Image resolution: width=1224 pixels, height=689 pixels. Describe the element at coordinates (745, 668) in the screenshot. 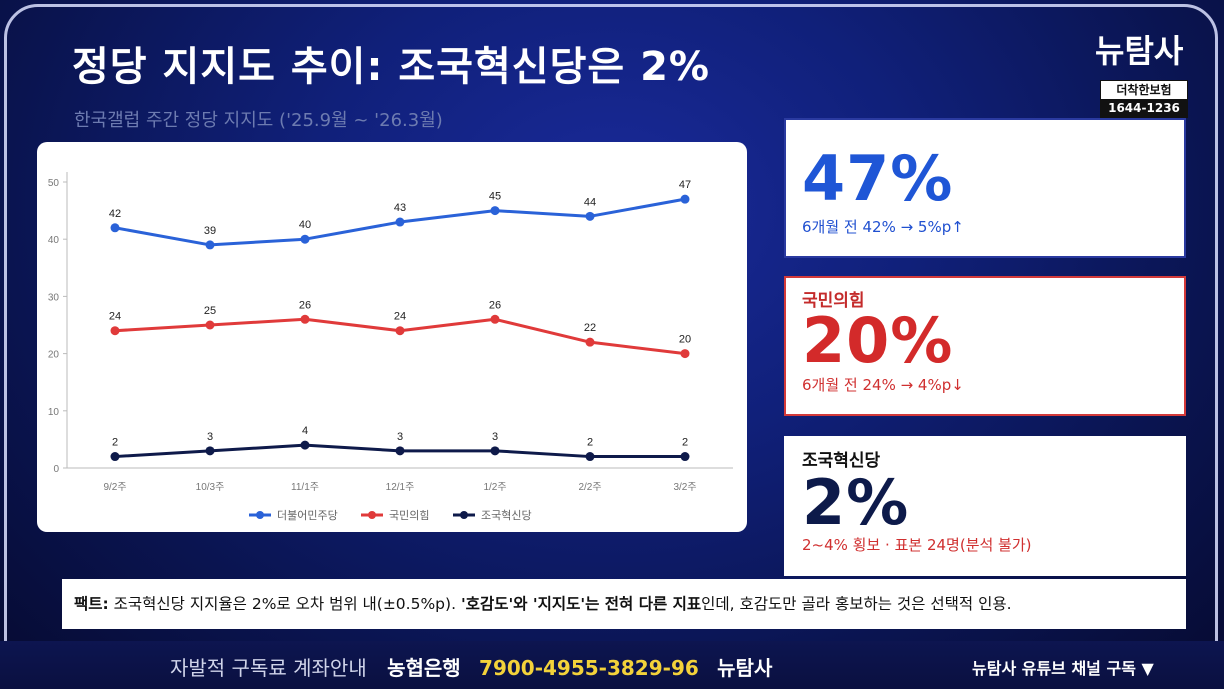

I see `ticker-brand: 뉴탐사` at that location.